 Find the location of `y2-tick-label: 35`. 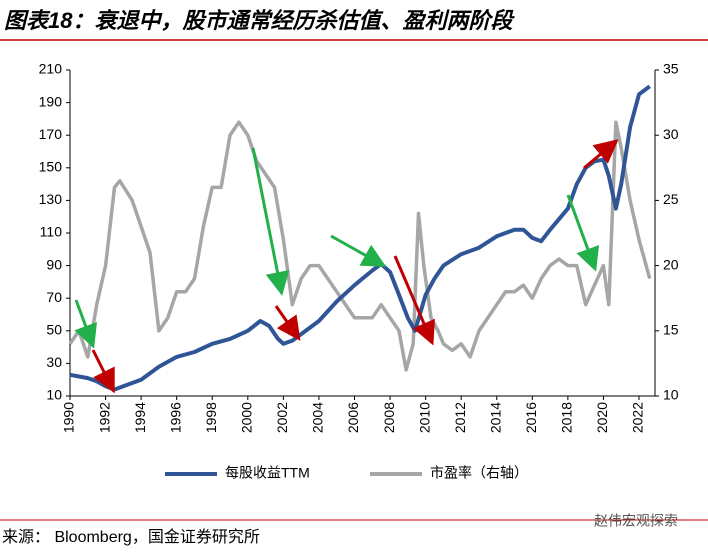

y2-tick-label: 35 is located at coordinates (671, 69).